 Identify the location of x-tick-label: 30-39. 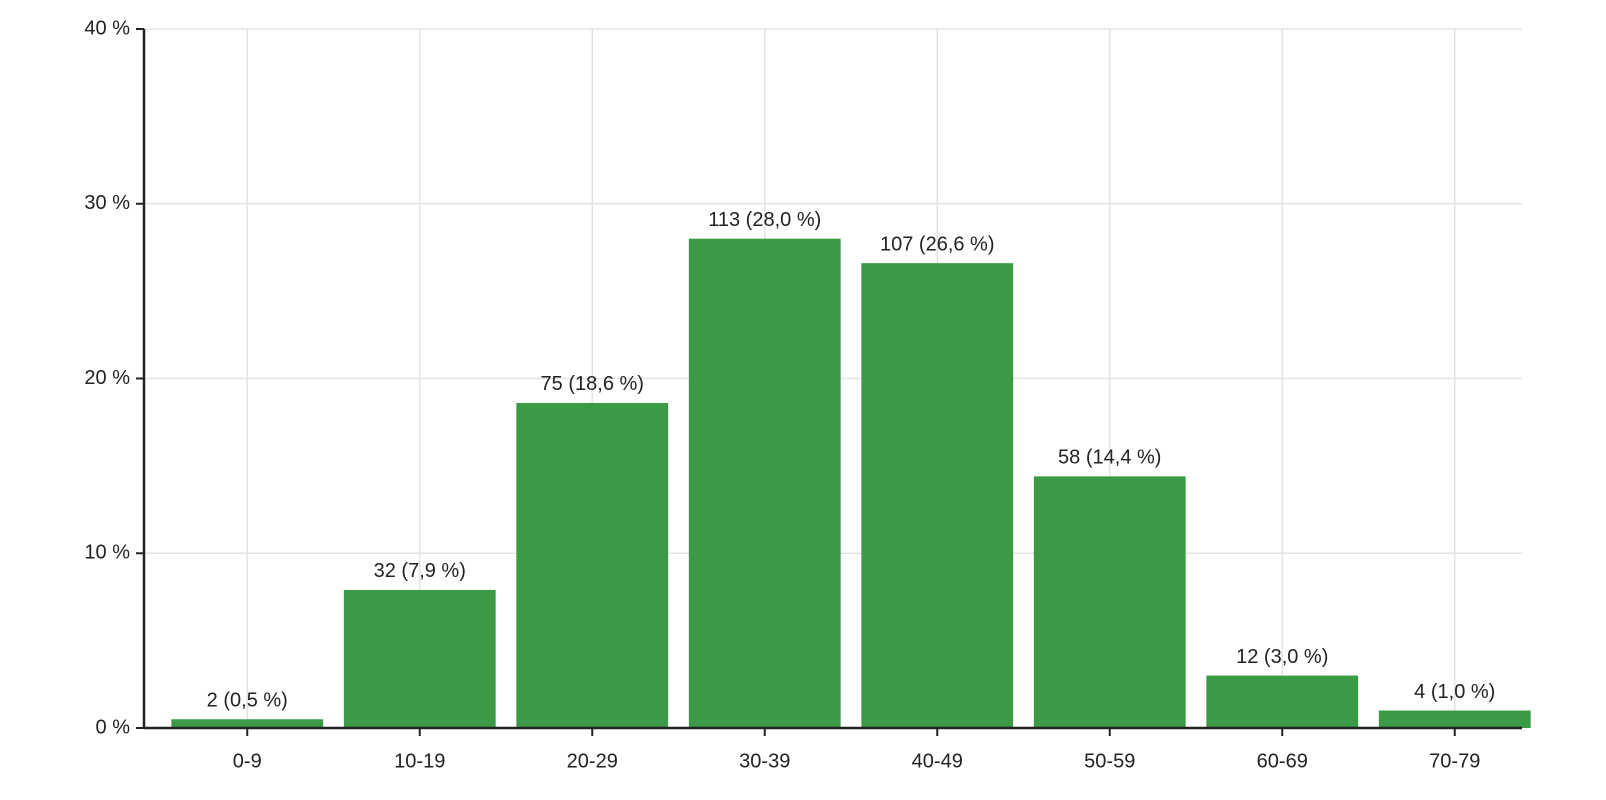
(764, 761).